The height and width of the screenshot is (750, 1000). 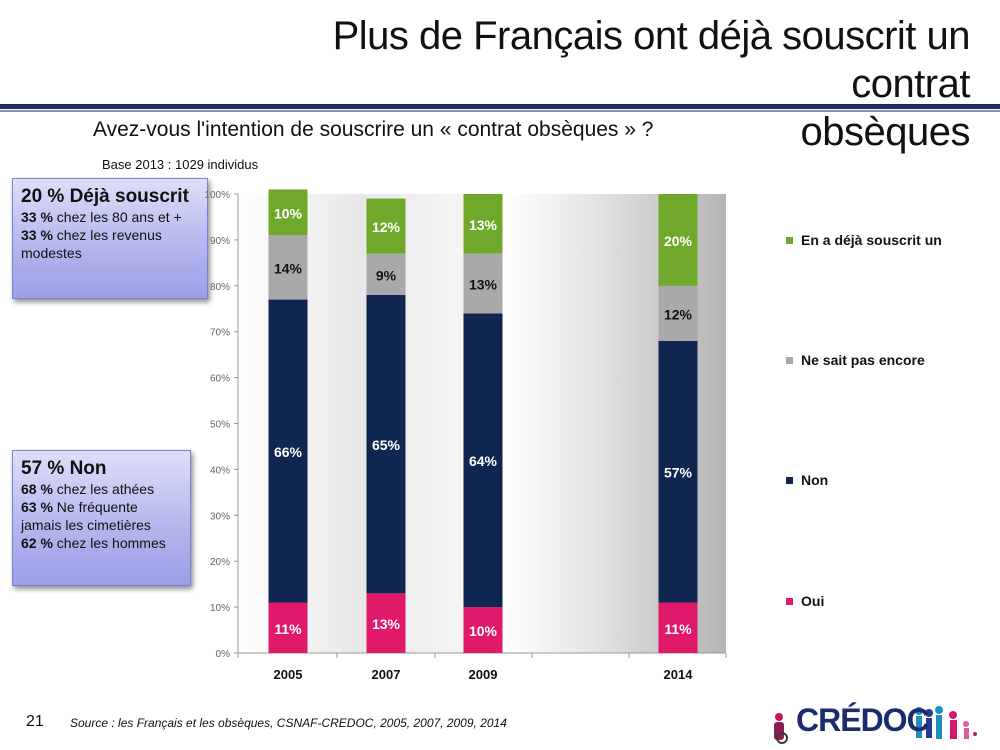 I want to click on title-divider-shadow, so click(x=500, y=111).